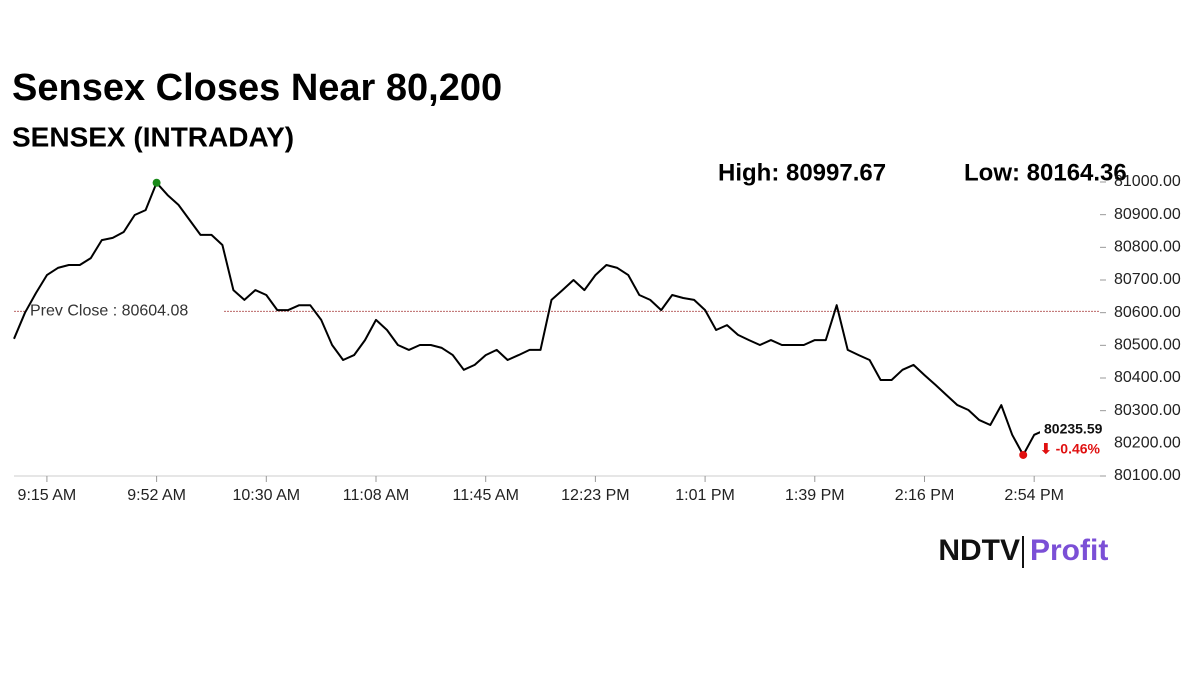 Image resolution: width=1200 pixels, height=680 pixels. What do you see at coordinates (1147, 410) in the screenshot?
I see `y-tick-label: 80300.00` at bounding box center [1147, 410].